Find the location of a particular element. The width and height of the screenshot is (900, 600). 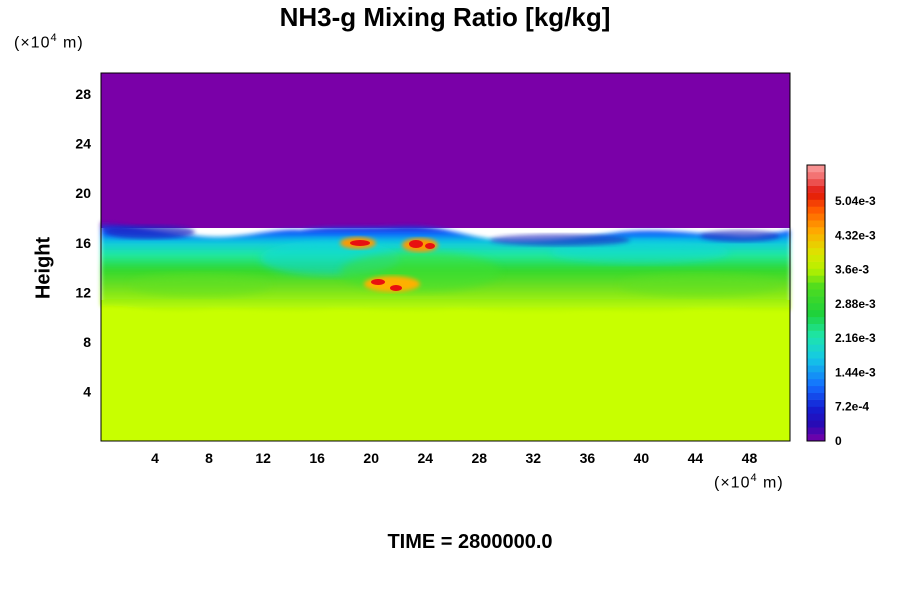

colorbar-label: 1.44e-3 is located at coordinates (855, 372).